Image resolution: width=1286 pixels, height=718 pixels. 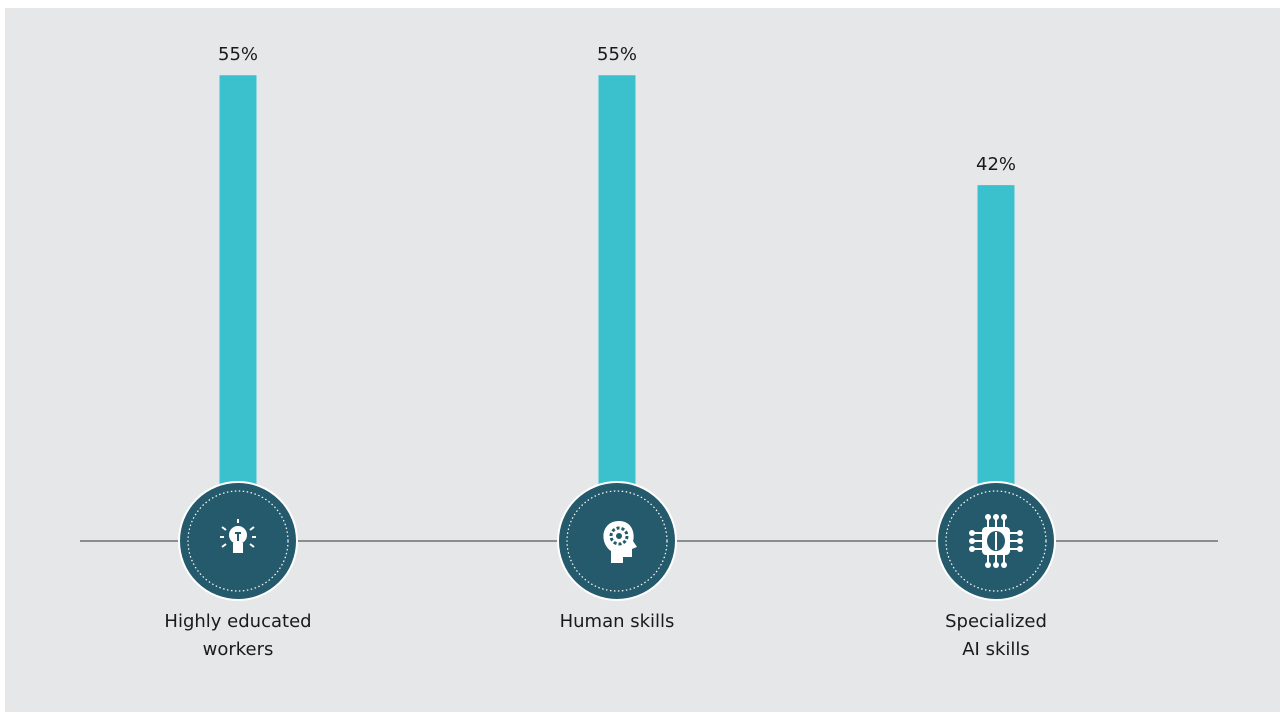 I want to click on category-label: Highly educated workers, so click(x=238, y=635).